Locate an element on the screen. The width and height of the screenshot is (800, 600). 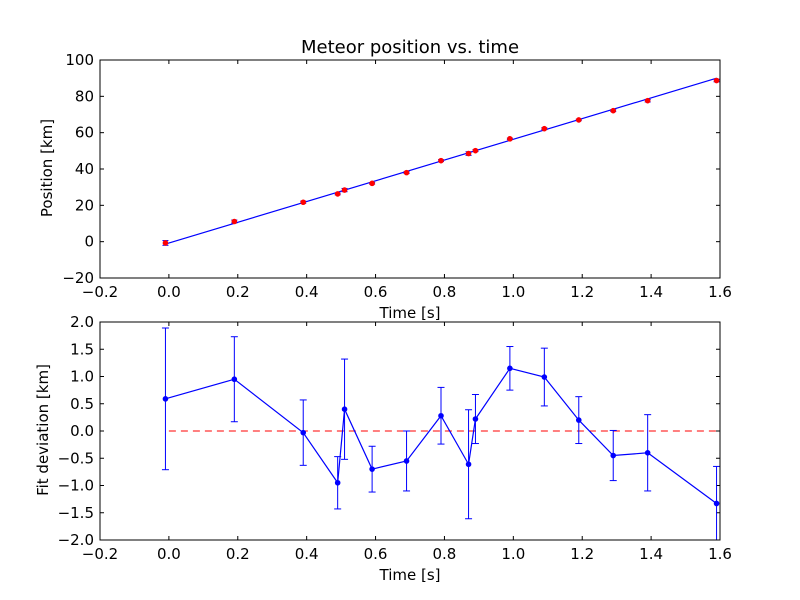
y-axis-label: Position [km] is located at coordinates (47, 168).